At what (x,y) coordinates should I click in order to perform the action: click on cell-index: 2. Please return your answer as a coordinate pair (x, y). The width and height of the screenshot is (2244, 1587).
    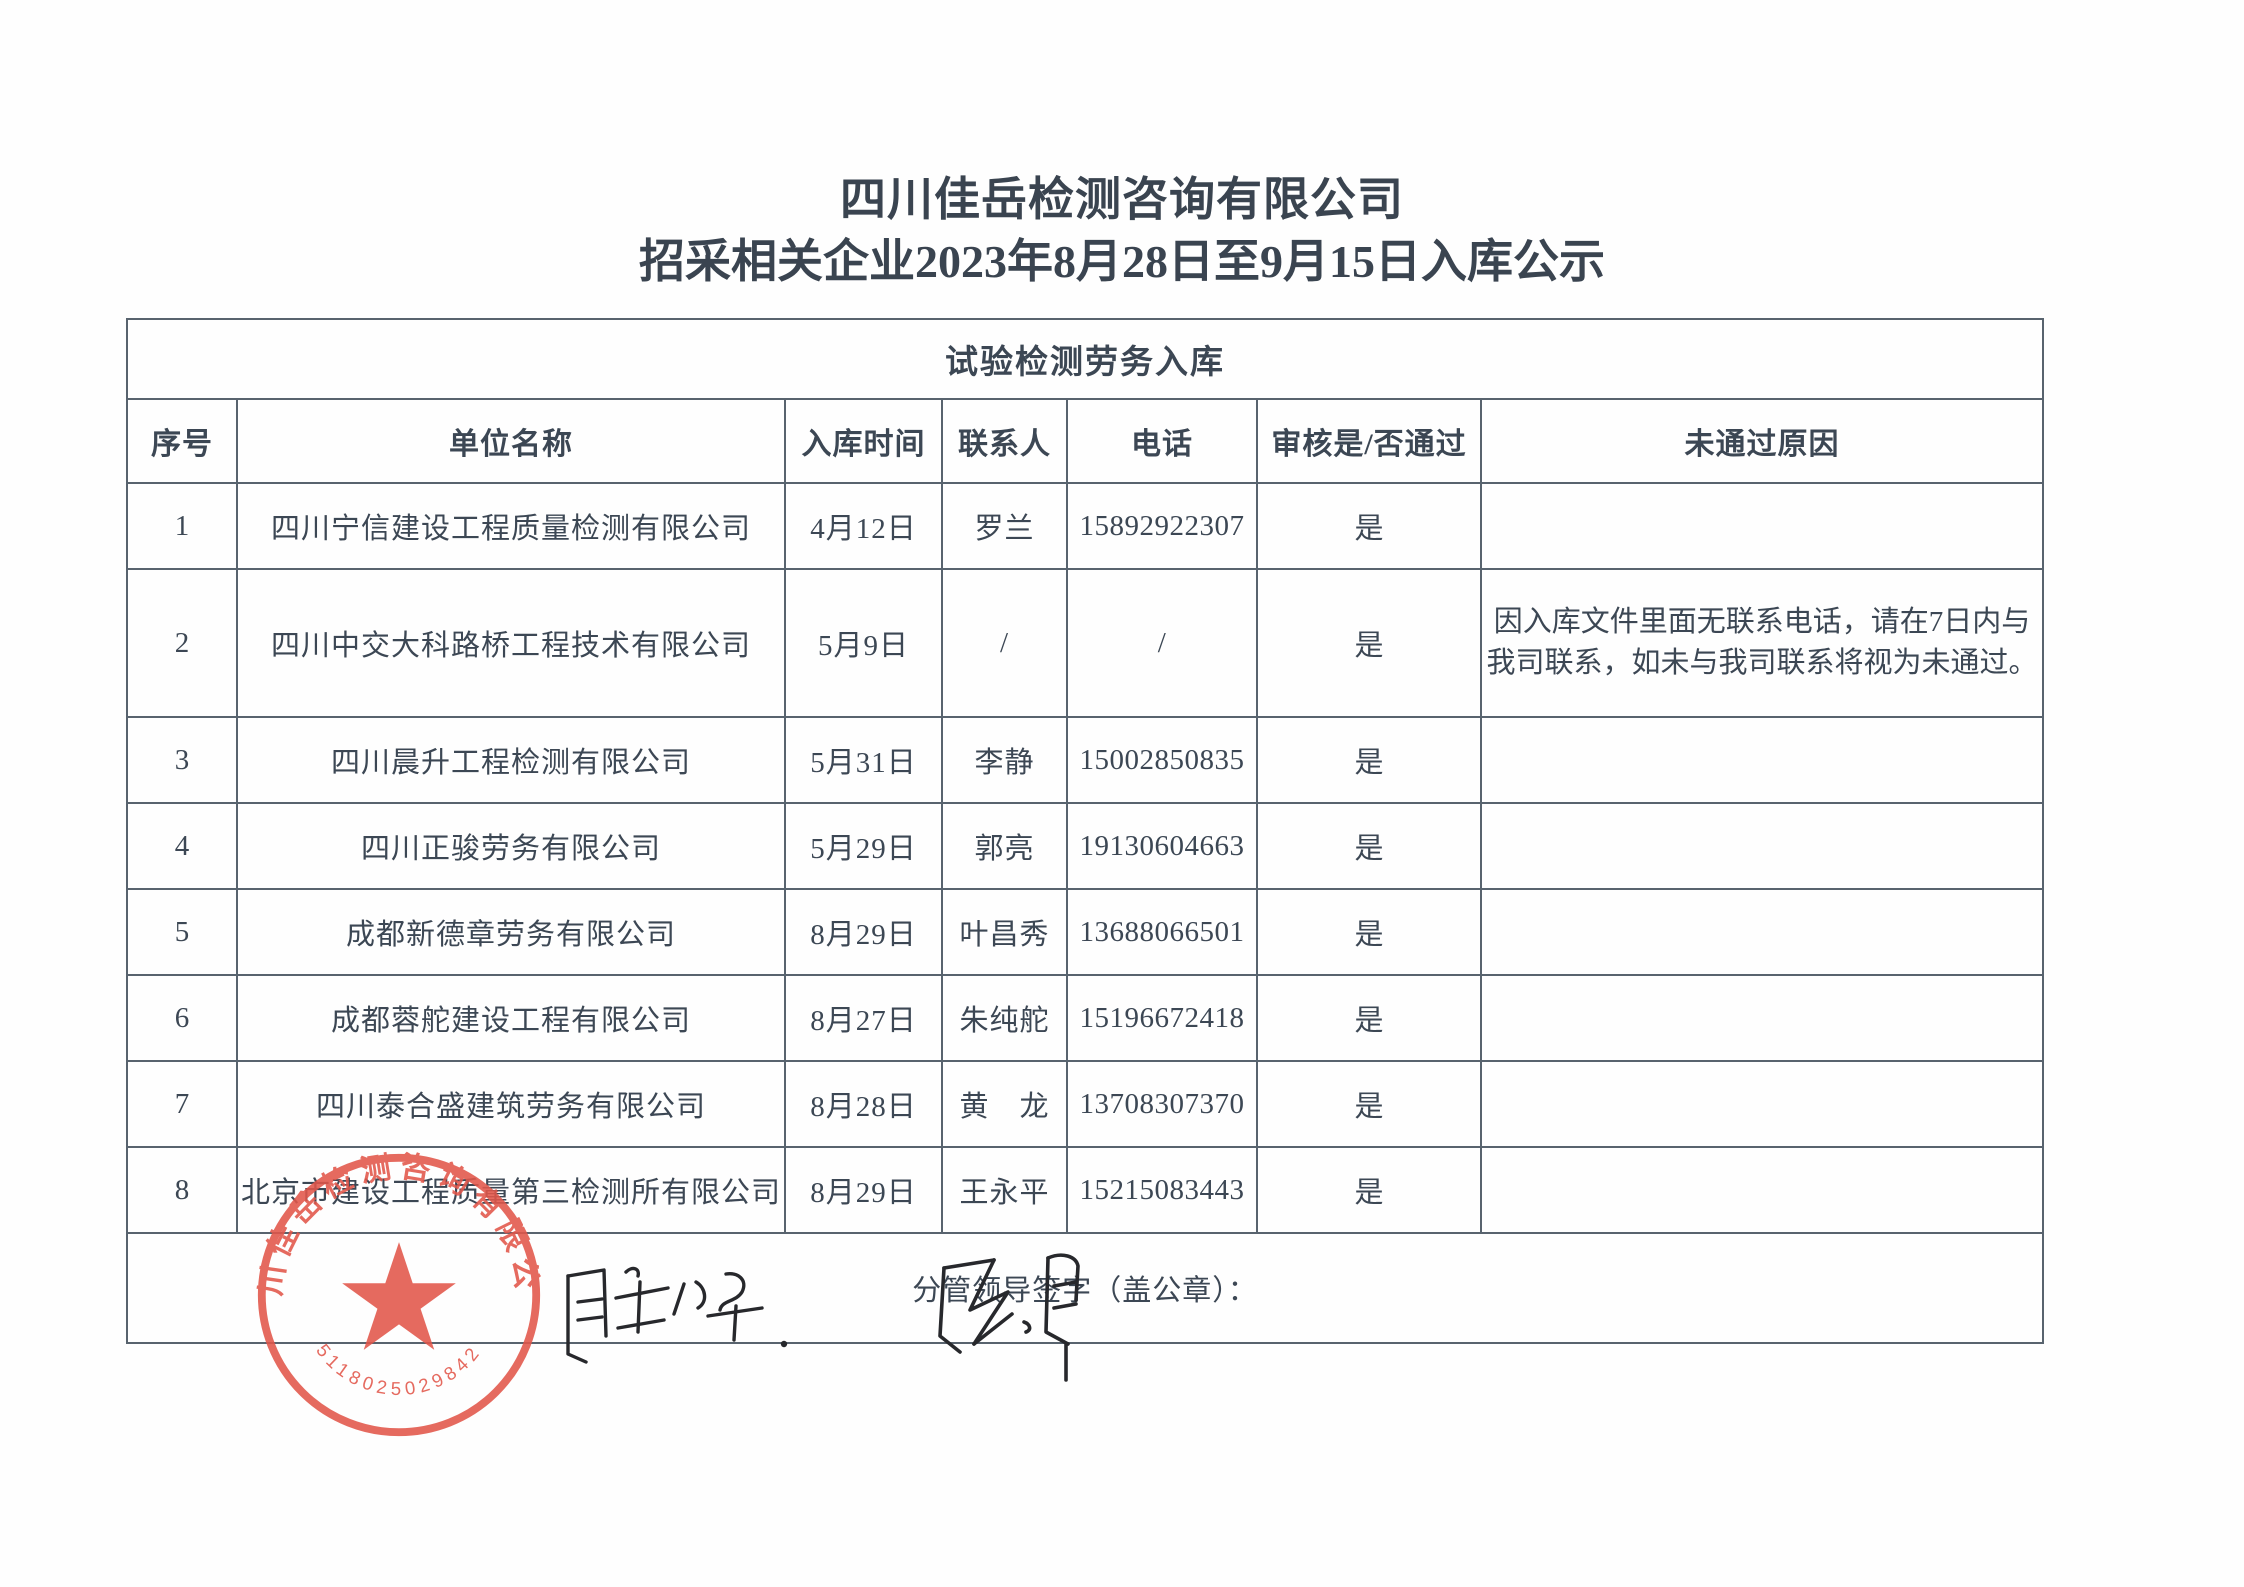
    Looking at the image, I should click on (182, 643).